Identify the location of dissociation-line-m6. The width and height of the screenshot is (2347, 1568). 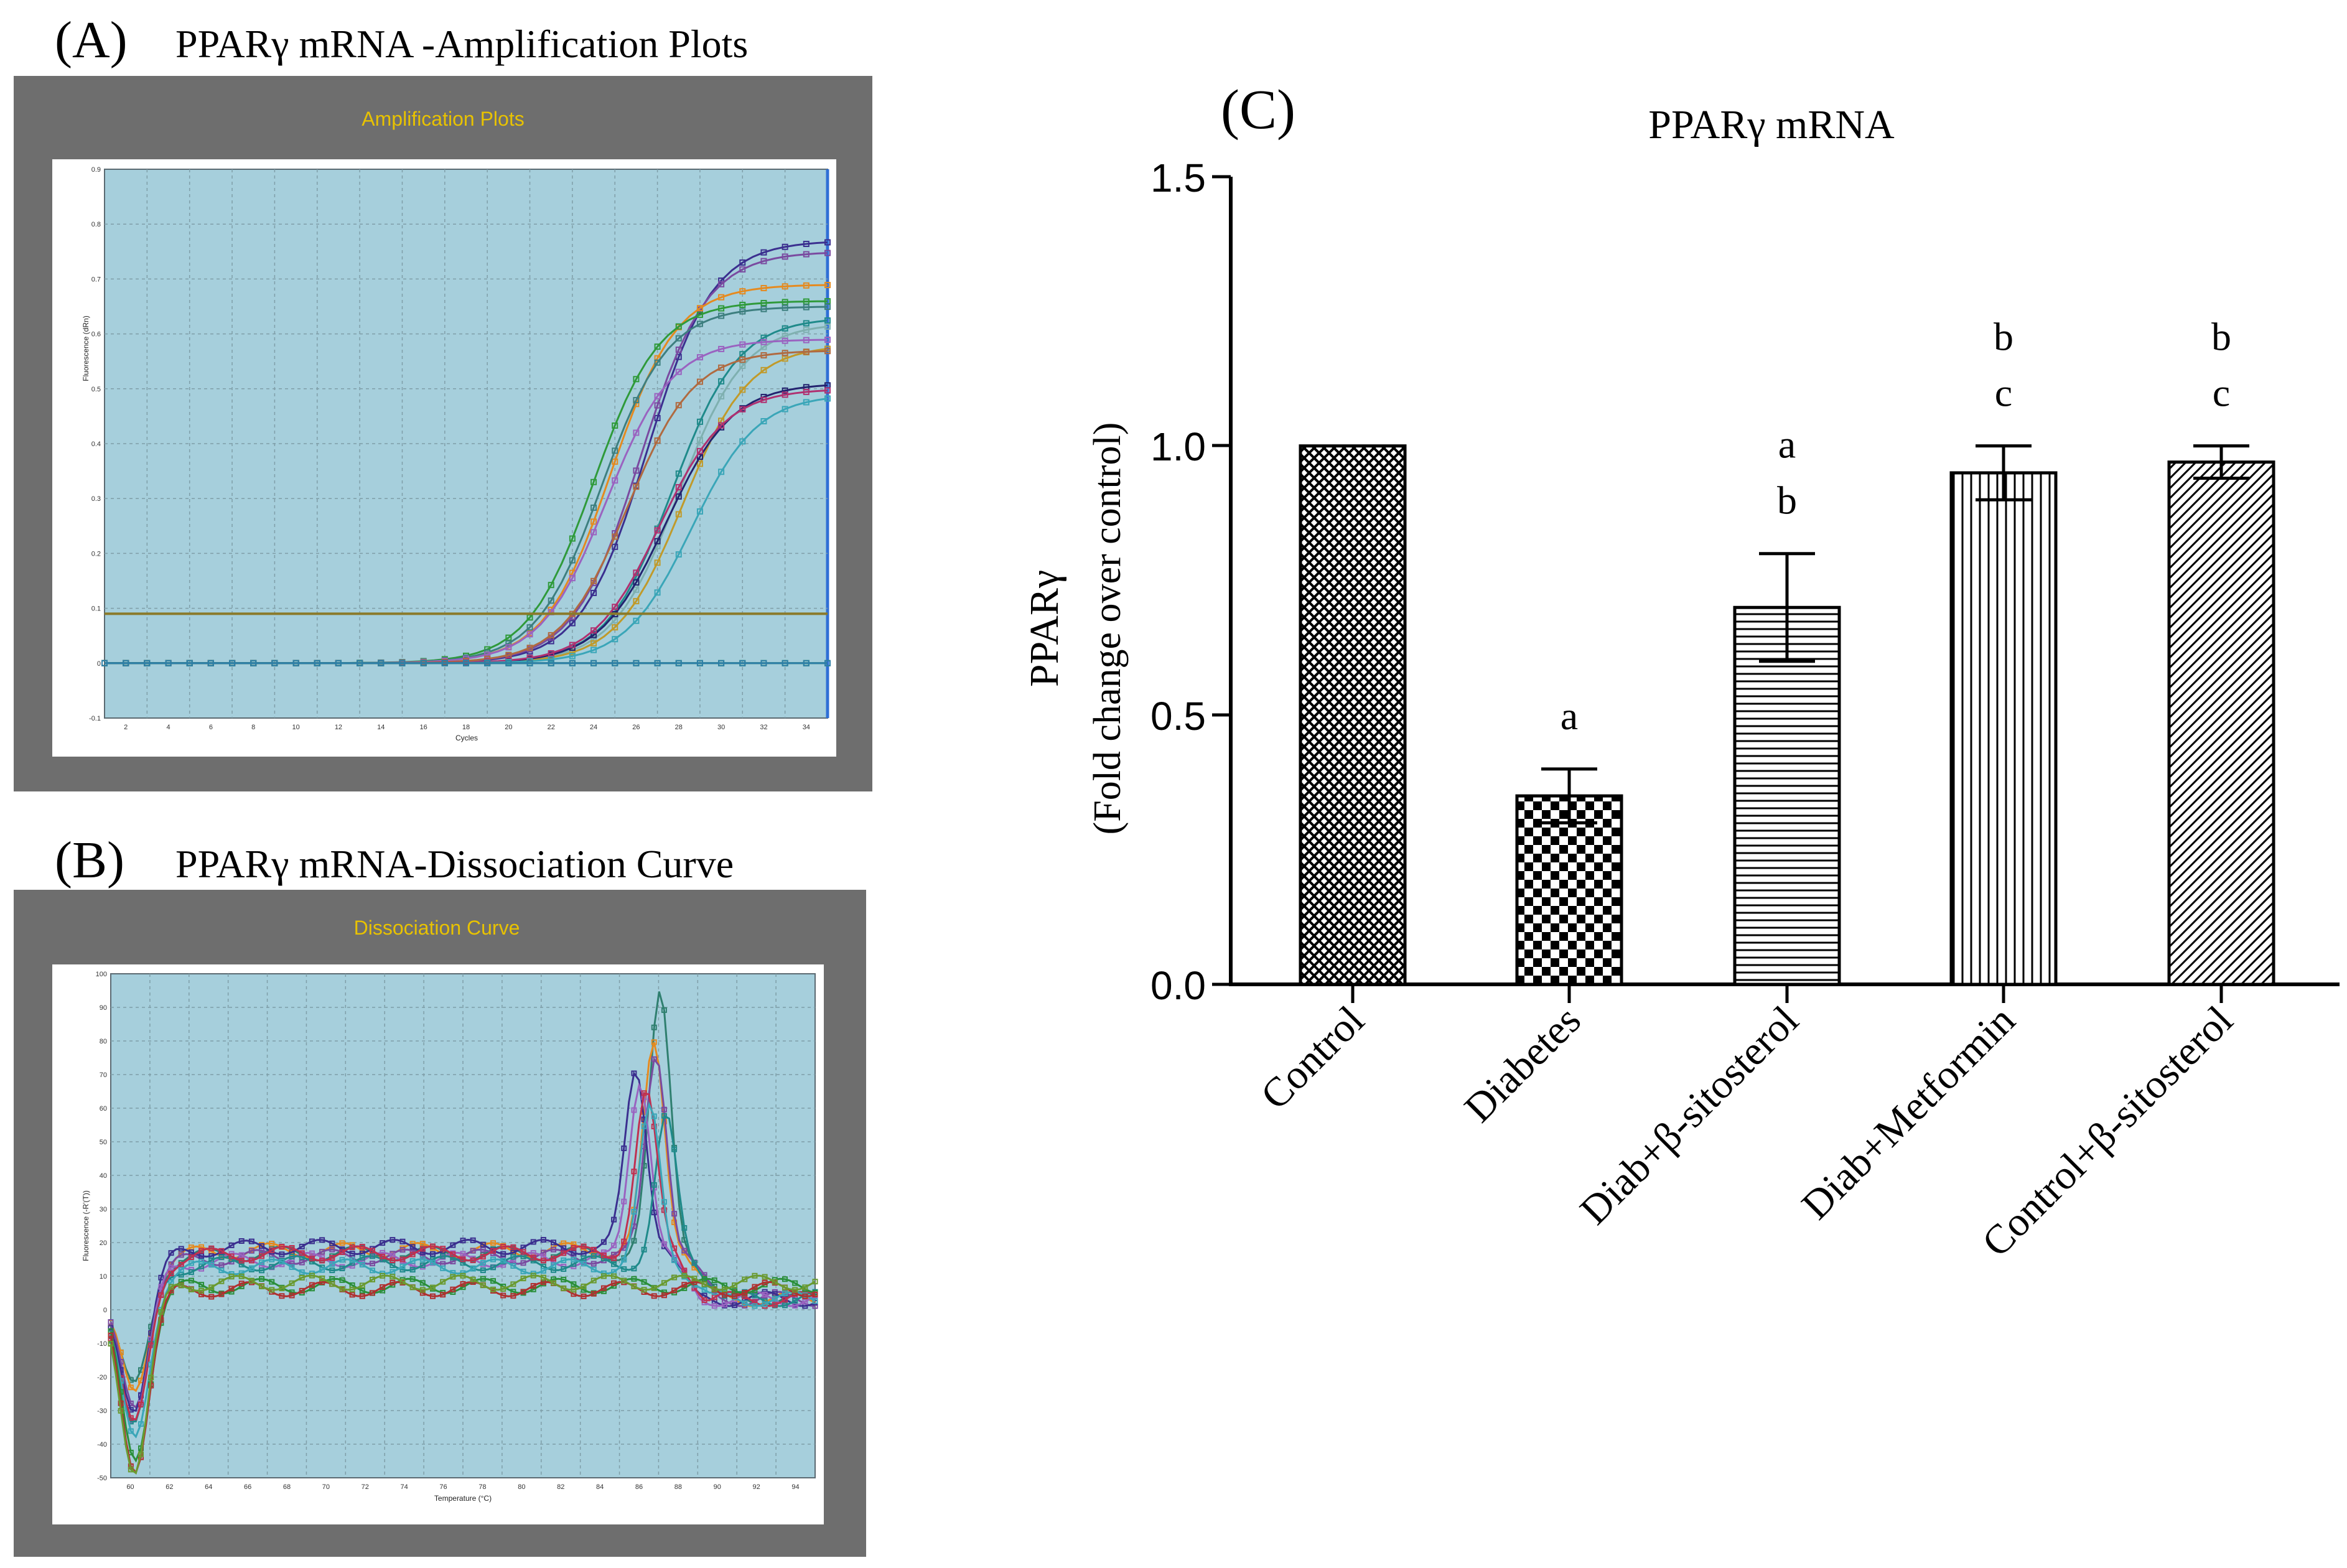
(463, 1269).